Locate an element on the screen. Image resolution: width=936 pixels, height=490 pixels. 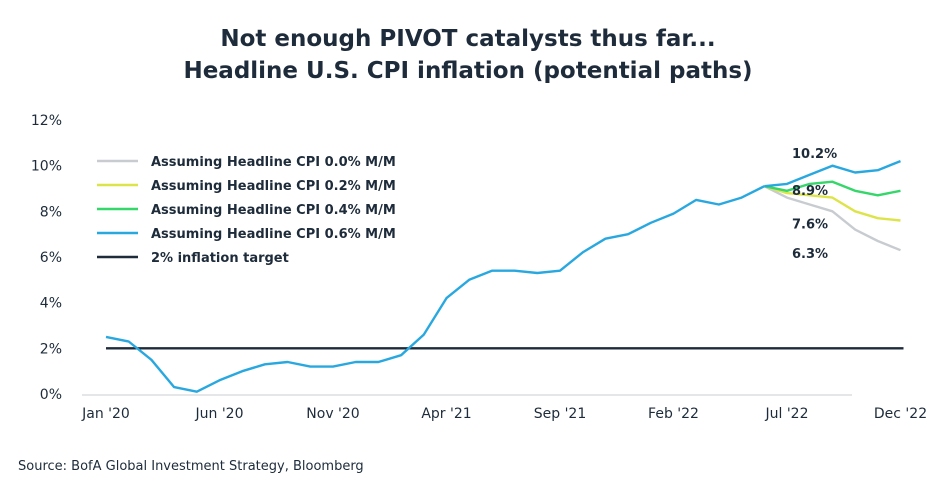
x-tick-label: Feb '22 is located at coordinates (673, 414).